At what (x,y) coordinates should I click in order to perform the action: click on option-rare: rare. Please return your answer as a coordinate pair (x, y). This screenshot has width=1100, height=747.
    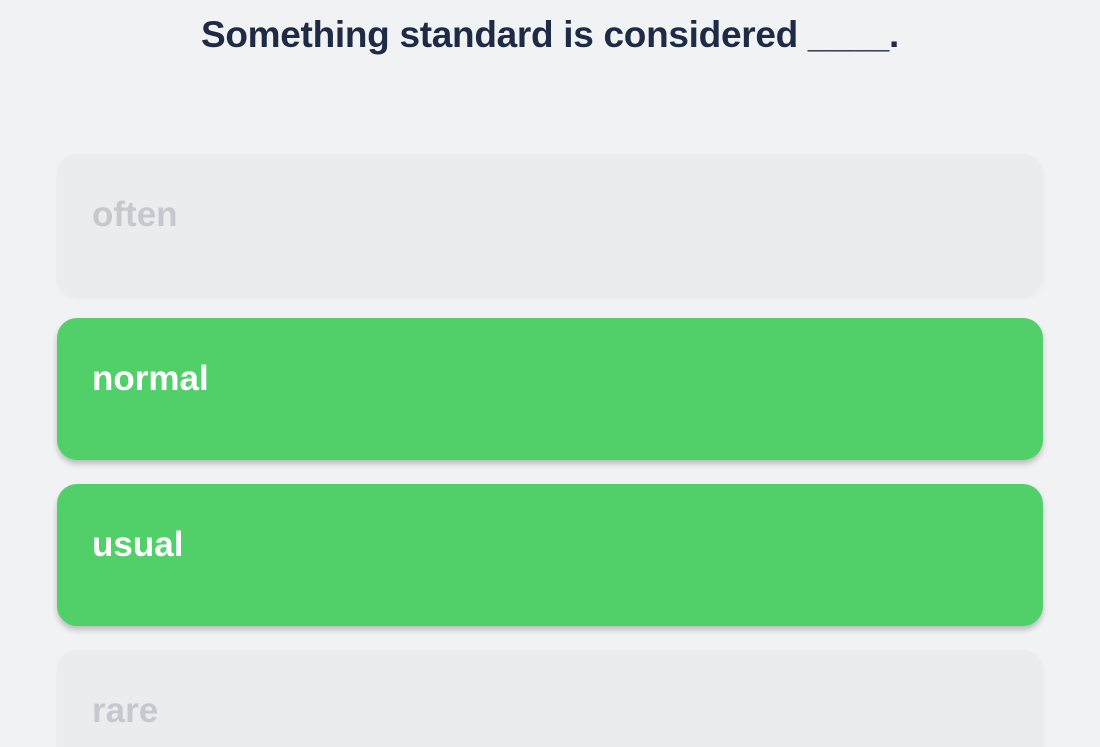
    Looking at the image, I should click on (550, 698).